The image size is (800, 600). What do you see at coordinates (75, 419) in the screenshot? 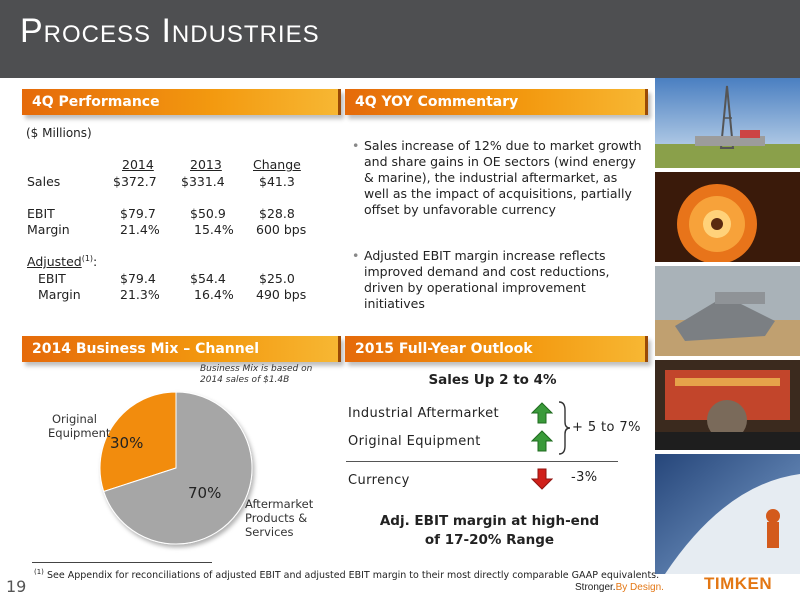
I see `pie-label-oe-line1: Original` at bounding box center [75, 419].